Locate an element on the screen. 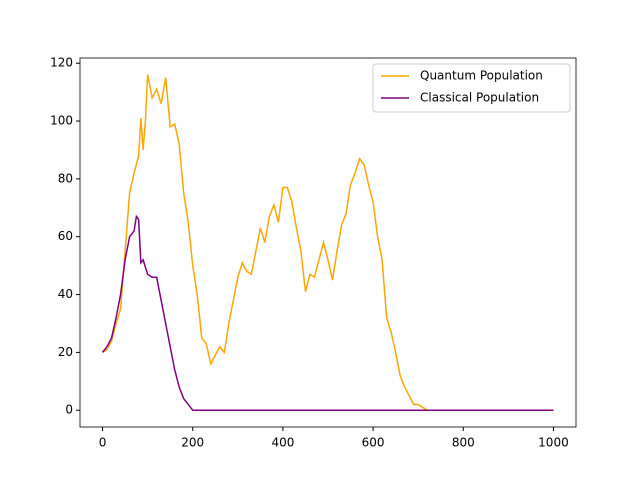 Image resolution: width=640 pixels, height=480 pixels. x-tick-label: 200 is located at coordinates (192, 443).